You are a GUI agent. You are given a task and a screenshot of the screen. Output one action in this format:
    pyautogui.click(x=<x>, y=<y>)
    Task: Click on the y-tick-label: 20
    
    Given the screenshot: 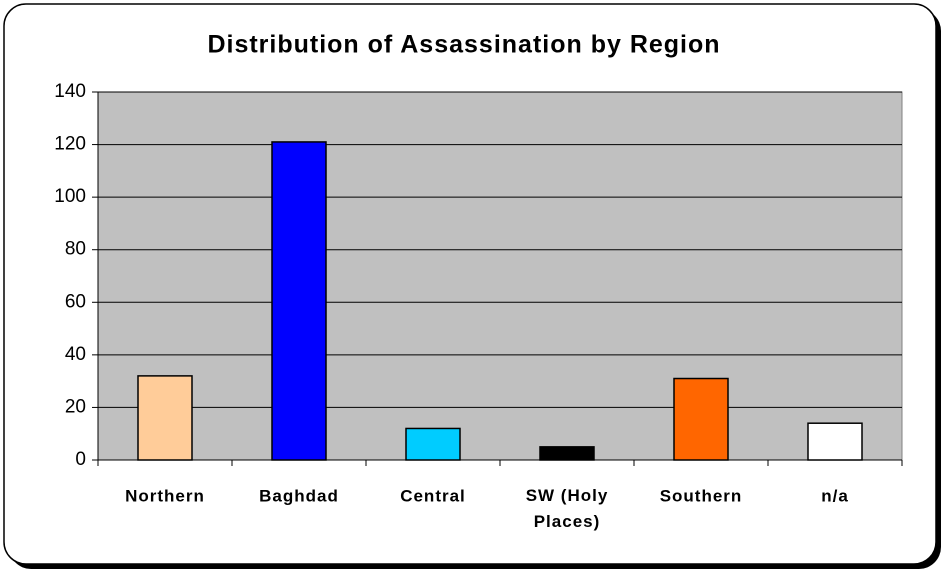 What is the action you would take?
    pyautogui.click(x=75, y=406)
    